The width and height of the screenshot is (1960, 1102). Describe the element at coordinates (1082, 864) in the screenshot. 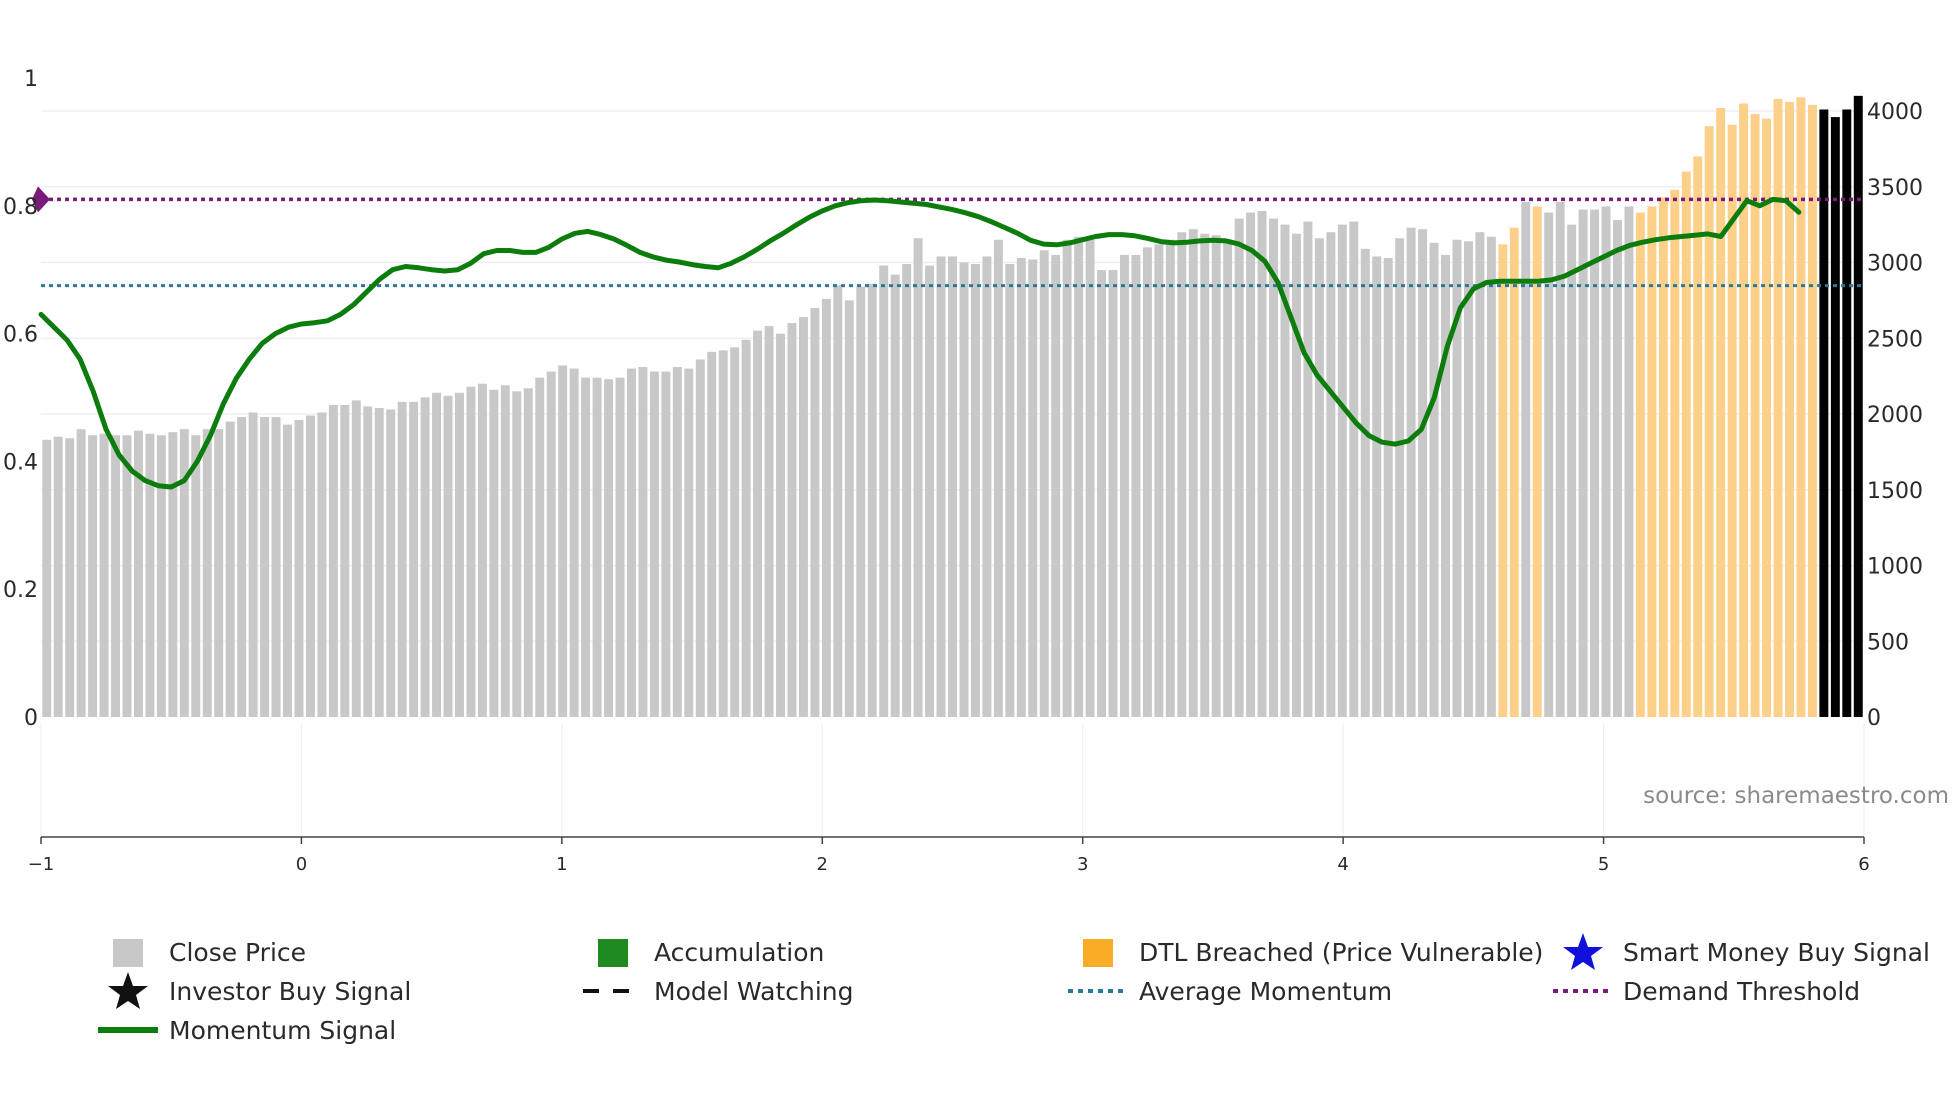

I see `x-tick-label: 3` at that location.